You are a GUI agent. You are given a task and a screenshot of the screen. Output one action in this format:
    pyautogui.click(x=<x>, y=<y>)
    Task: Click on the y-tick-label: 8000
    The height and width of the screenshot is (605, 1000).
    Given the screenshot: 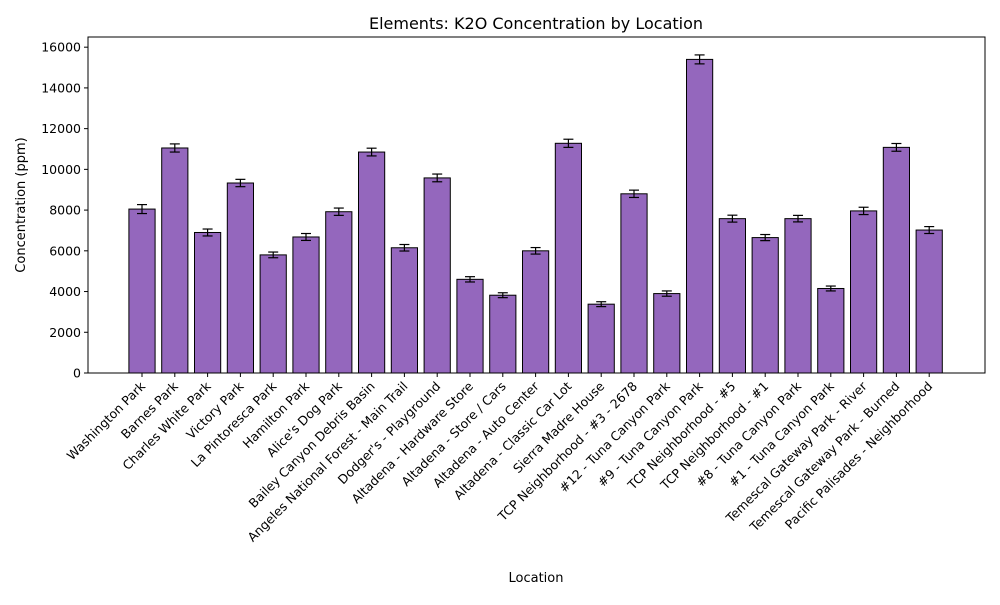 What is the action you would take?
    pyautogui.click(x=65, y=210)
    